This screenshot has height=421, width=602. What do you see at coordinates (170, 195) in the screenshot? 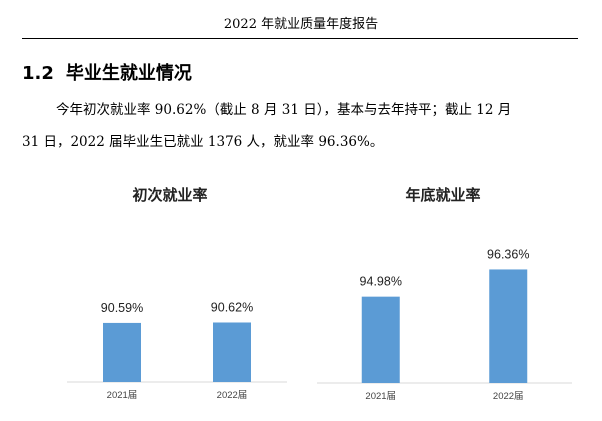
I see `chart-title: 初次就业率` at bounding box center [170, 195].